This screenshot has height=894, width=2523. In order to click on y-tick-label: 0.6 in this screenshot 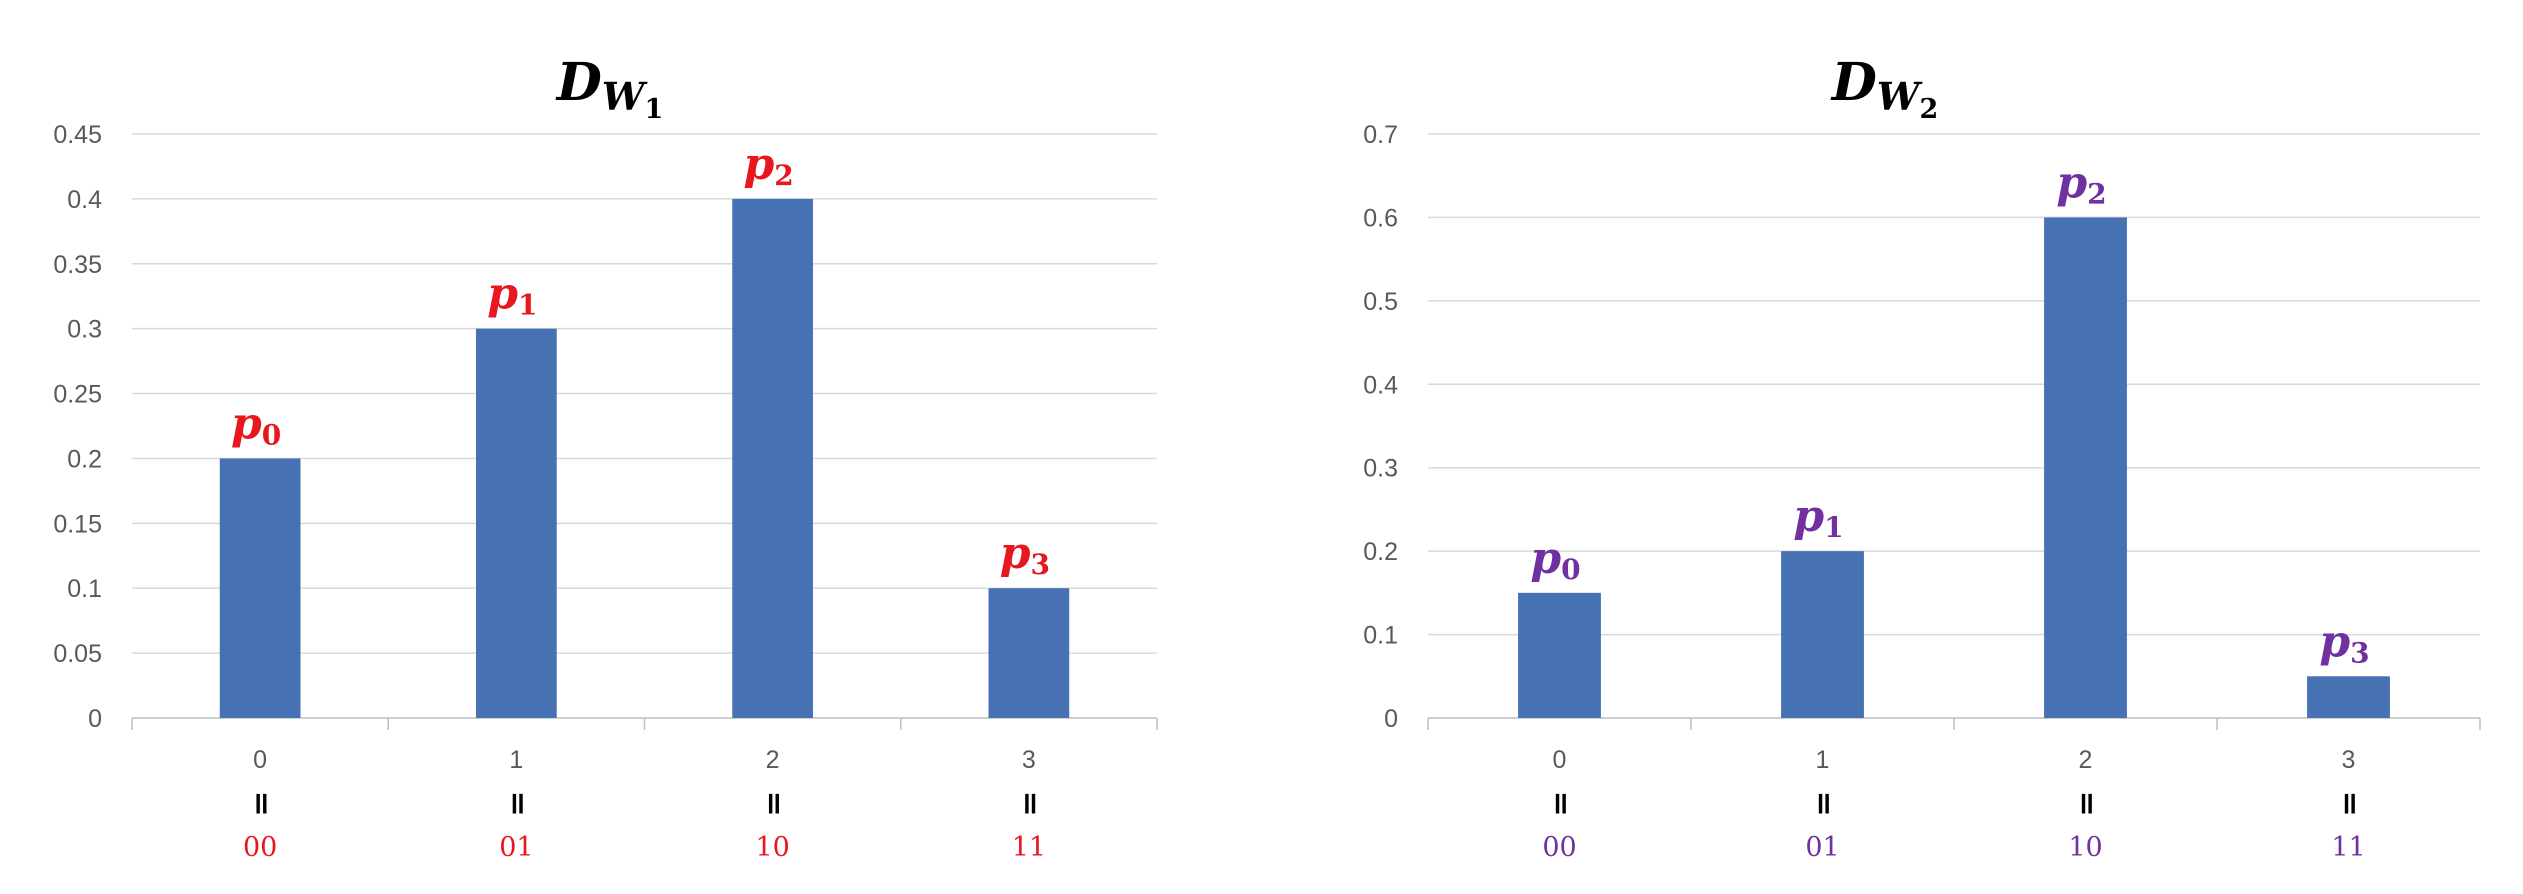, I will do `click(1380, 218)`.